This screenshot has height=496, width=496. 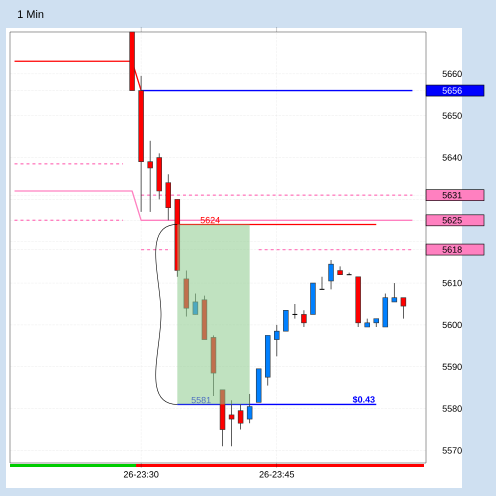 What do you see at coordinates (452, 249) in the screenshot?
I see `y-tick-label: 5618` at bounding box center [452, 249].